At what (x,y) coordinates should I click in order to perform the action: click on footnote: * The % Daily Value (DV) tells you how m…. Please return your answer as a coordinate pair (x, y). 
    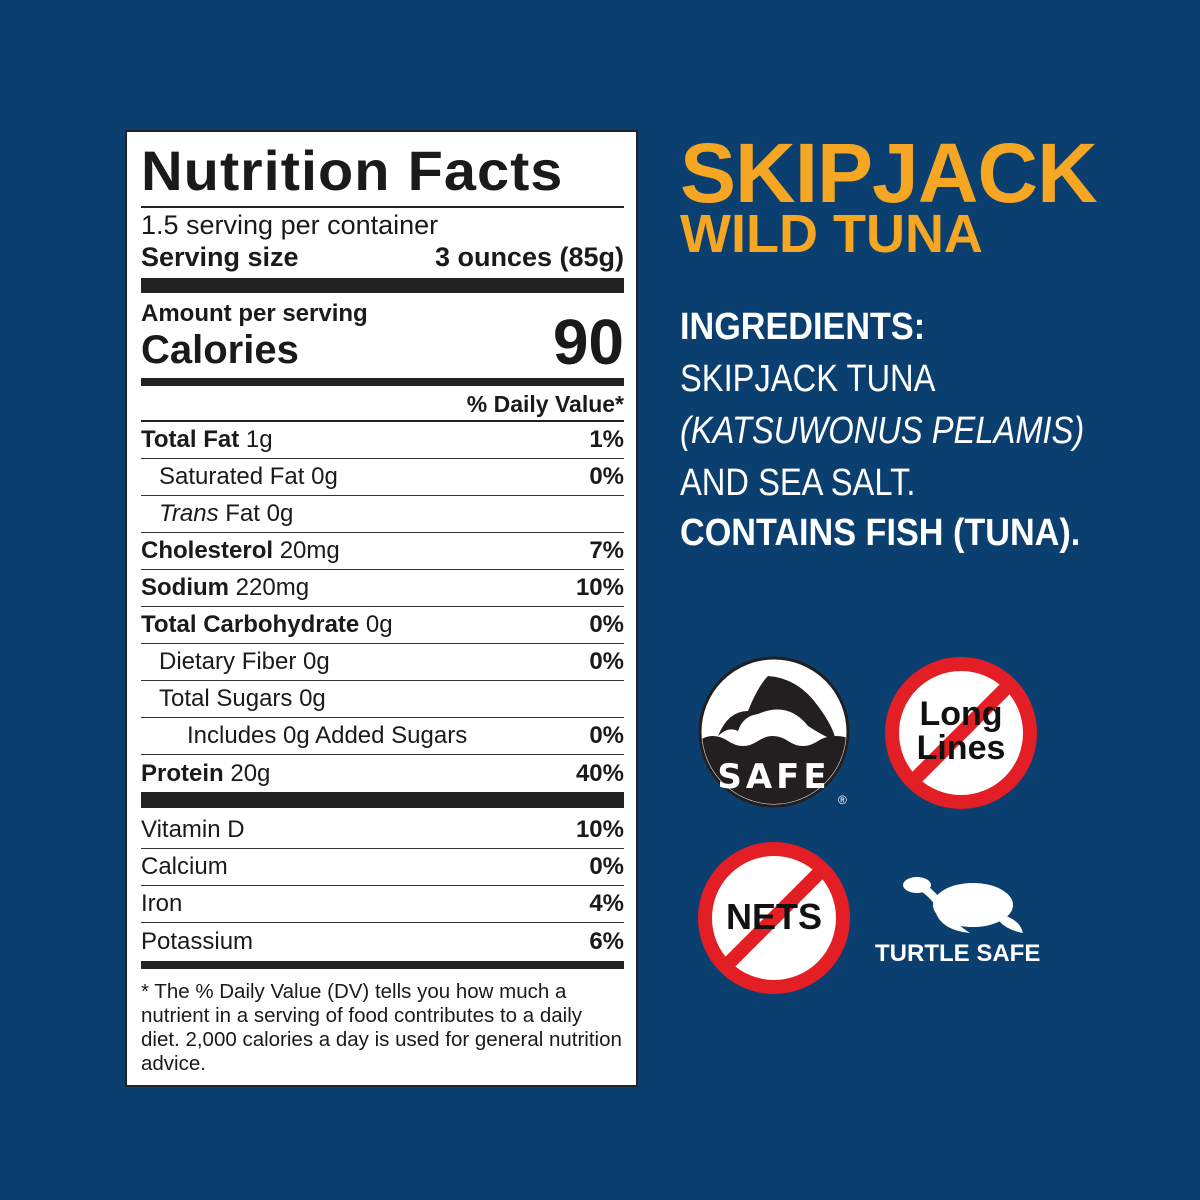
    Looking at the image, I should click on (381, 1027).